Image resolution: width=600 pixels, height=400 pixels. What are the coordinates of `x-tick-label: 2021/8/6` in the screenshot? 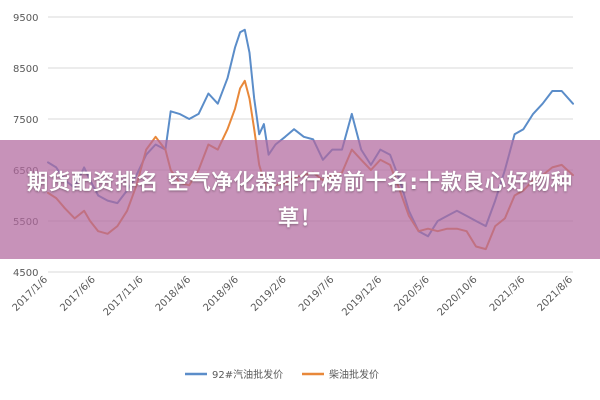 It's located at (556, 294).